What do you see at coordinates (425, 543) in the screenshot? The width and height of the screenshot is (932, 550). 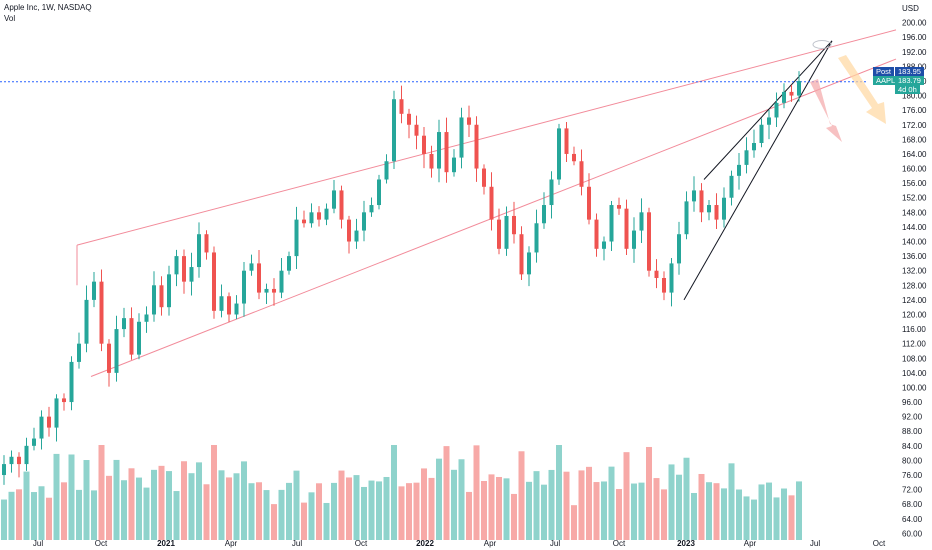 I see `time-tick-label: 2022` at bounding box center [425, 543].